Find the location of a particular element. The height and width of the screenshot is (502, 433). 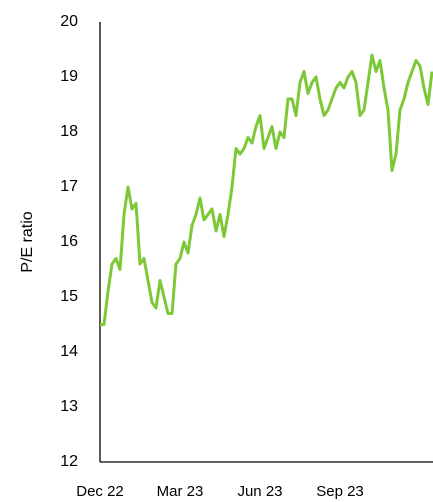

y-tick-label: 13 is located at coordinates (69, 406).